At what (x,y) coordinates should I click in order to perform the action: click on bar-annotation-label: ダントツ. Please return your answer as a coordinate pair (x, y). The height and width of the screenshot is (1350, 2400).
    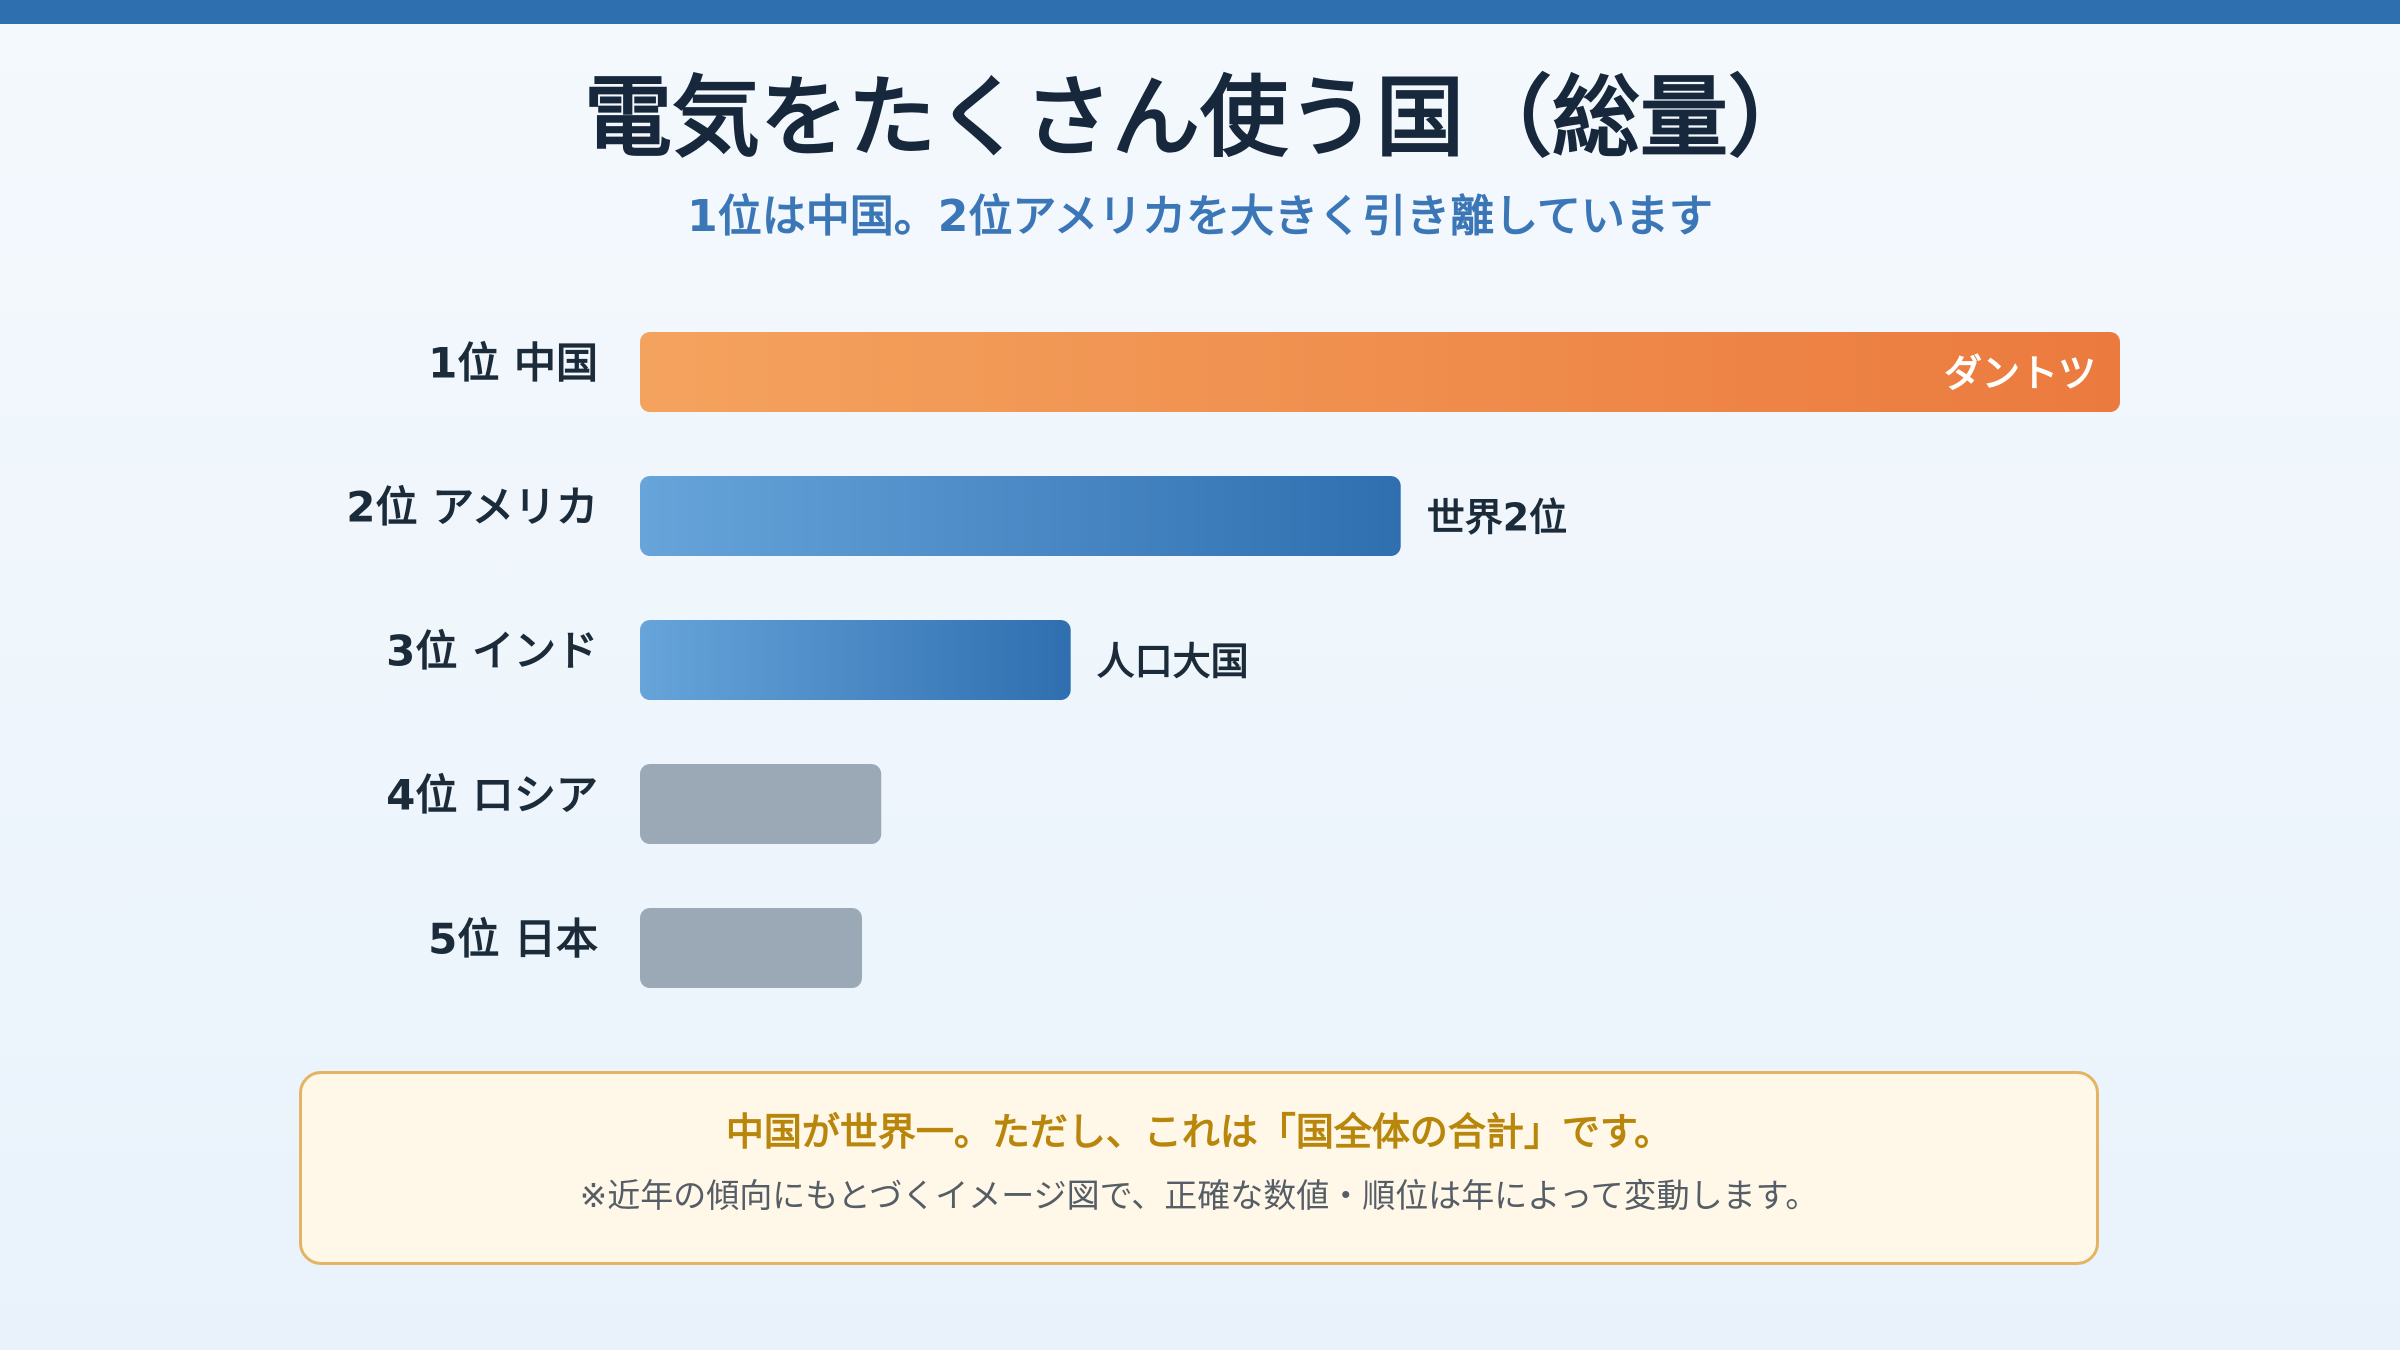
    Looking at the image, I should click on (2020, 374).